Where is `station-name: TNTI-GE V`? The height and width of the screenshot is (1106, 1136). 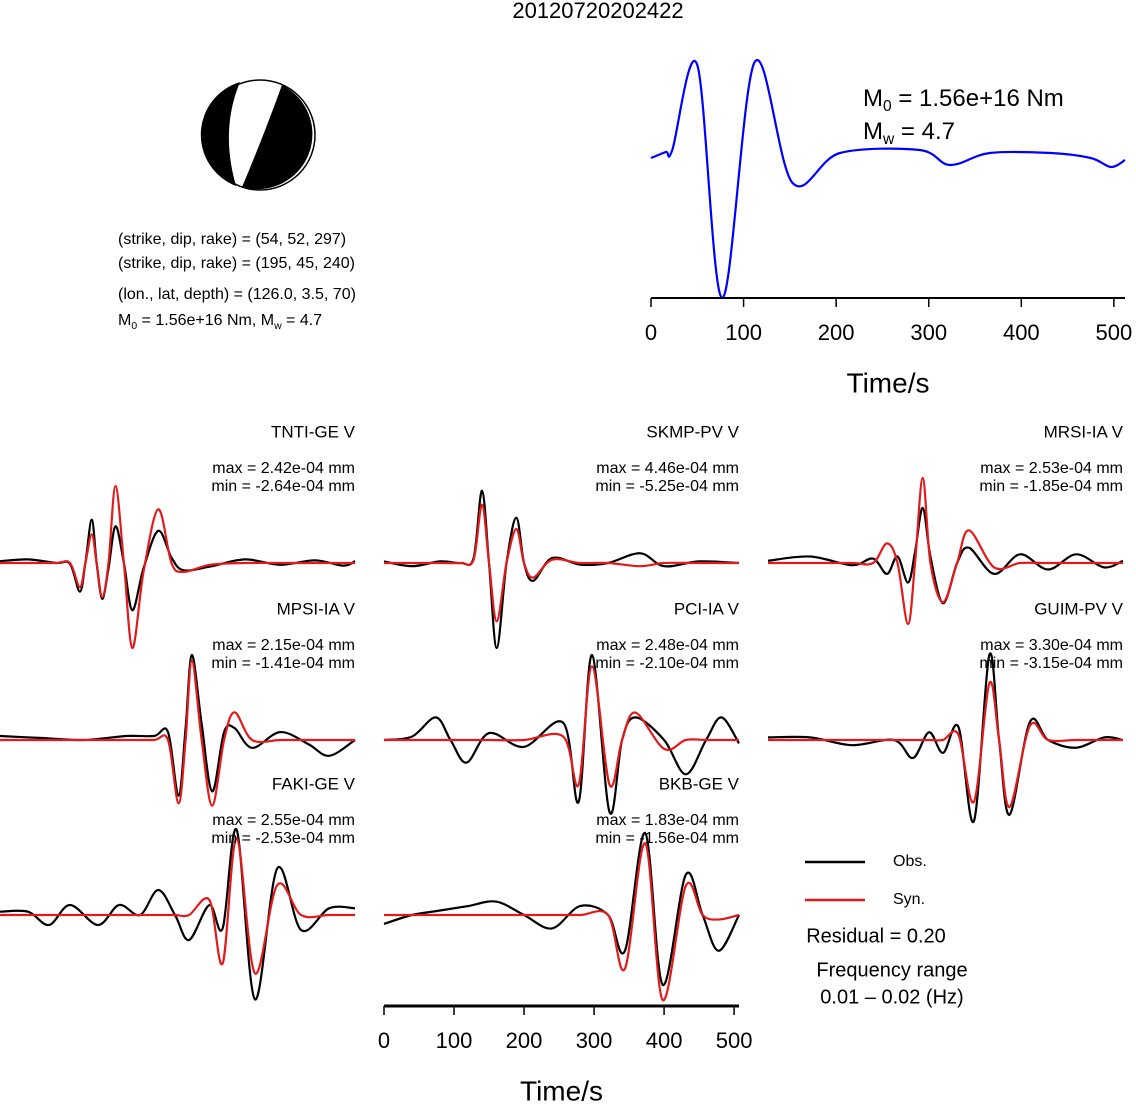 station-name: TNTI-GE V is located at coordinates (313, 431).